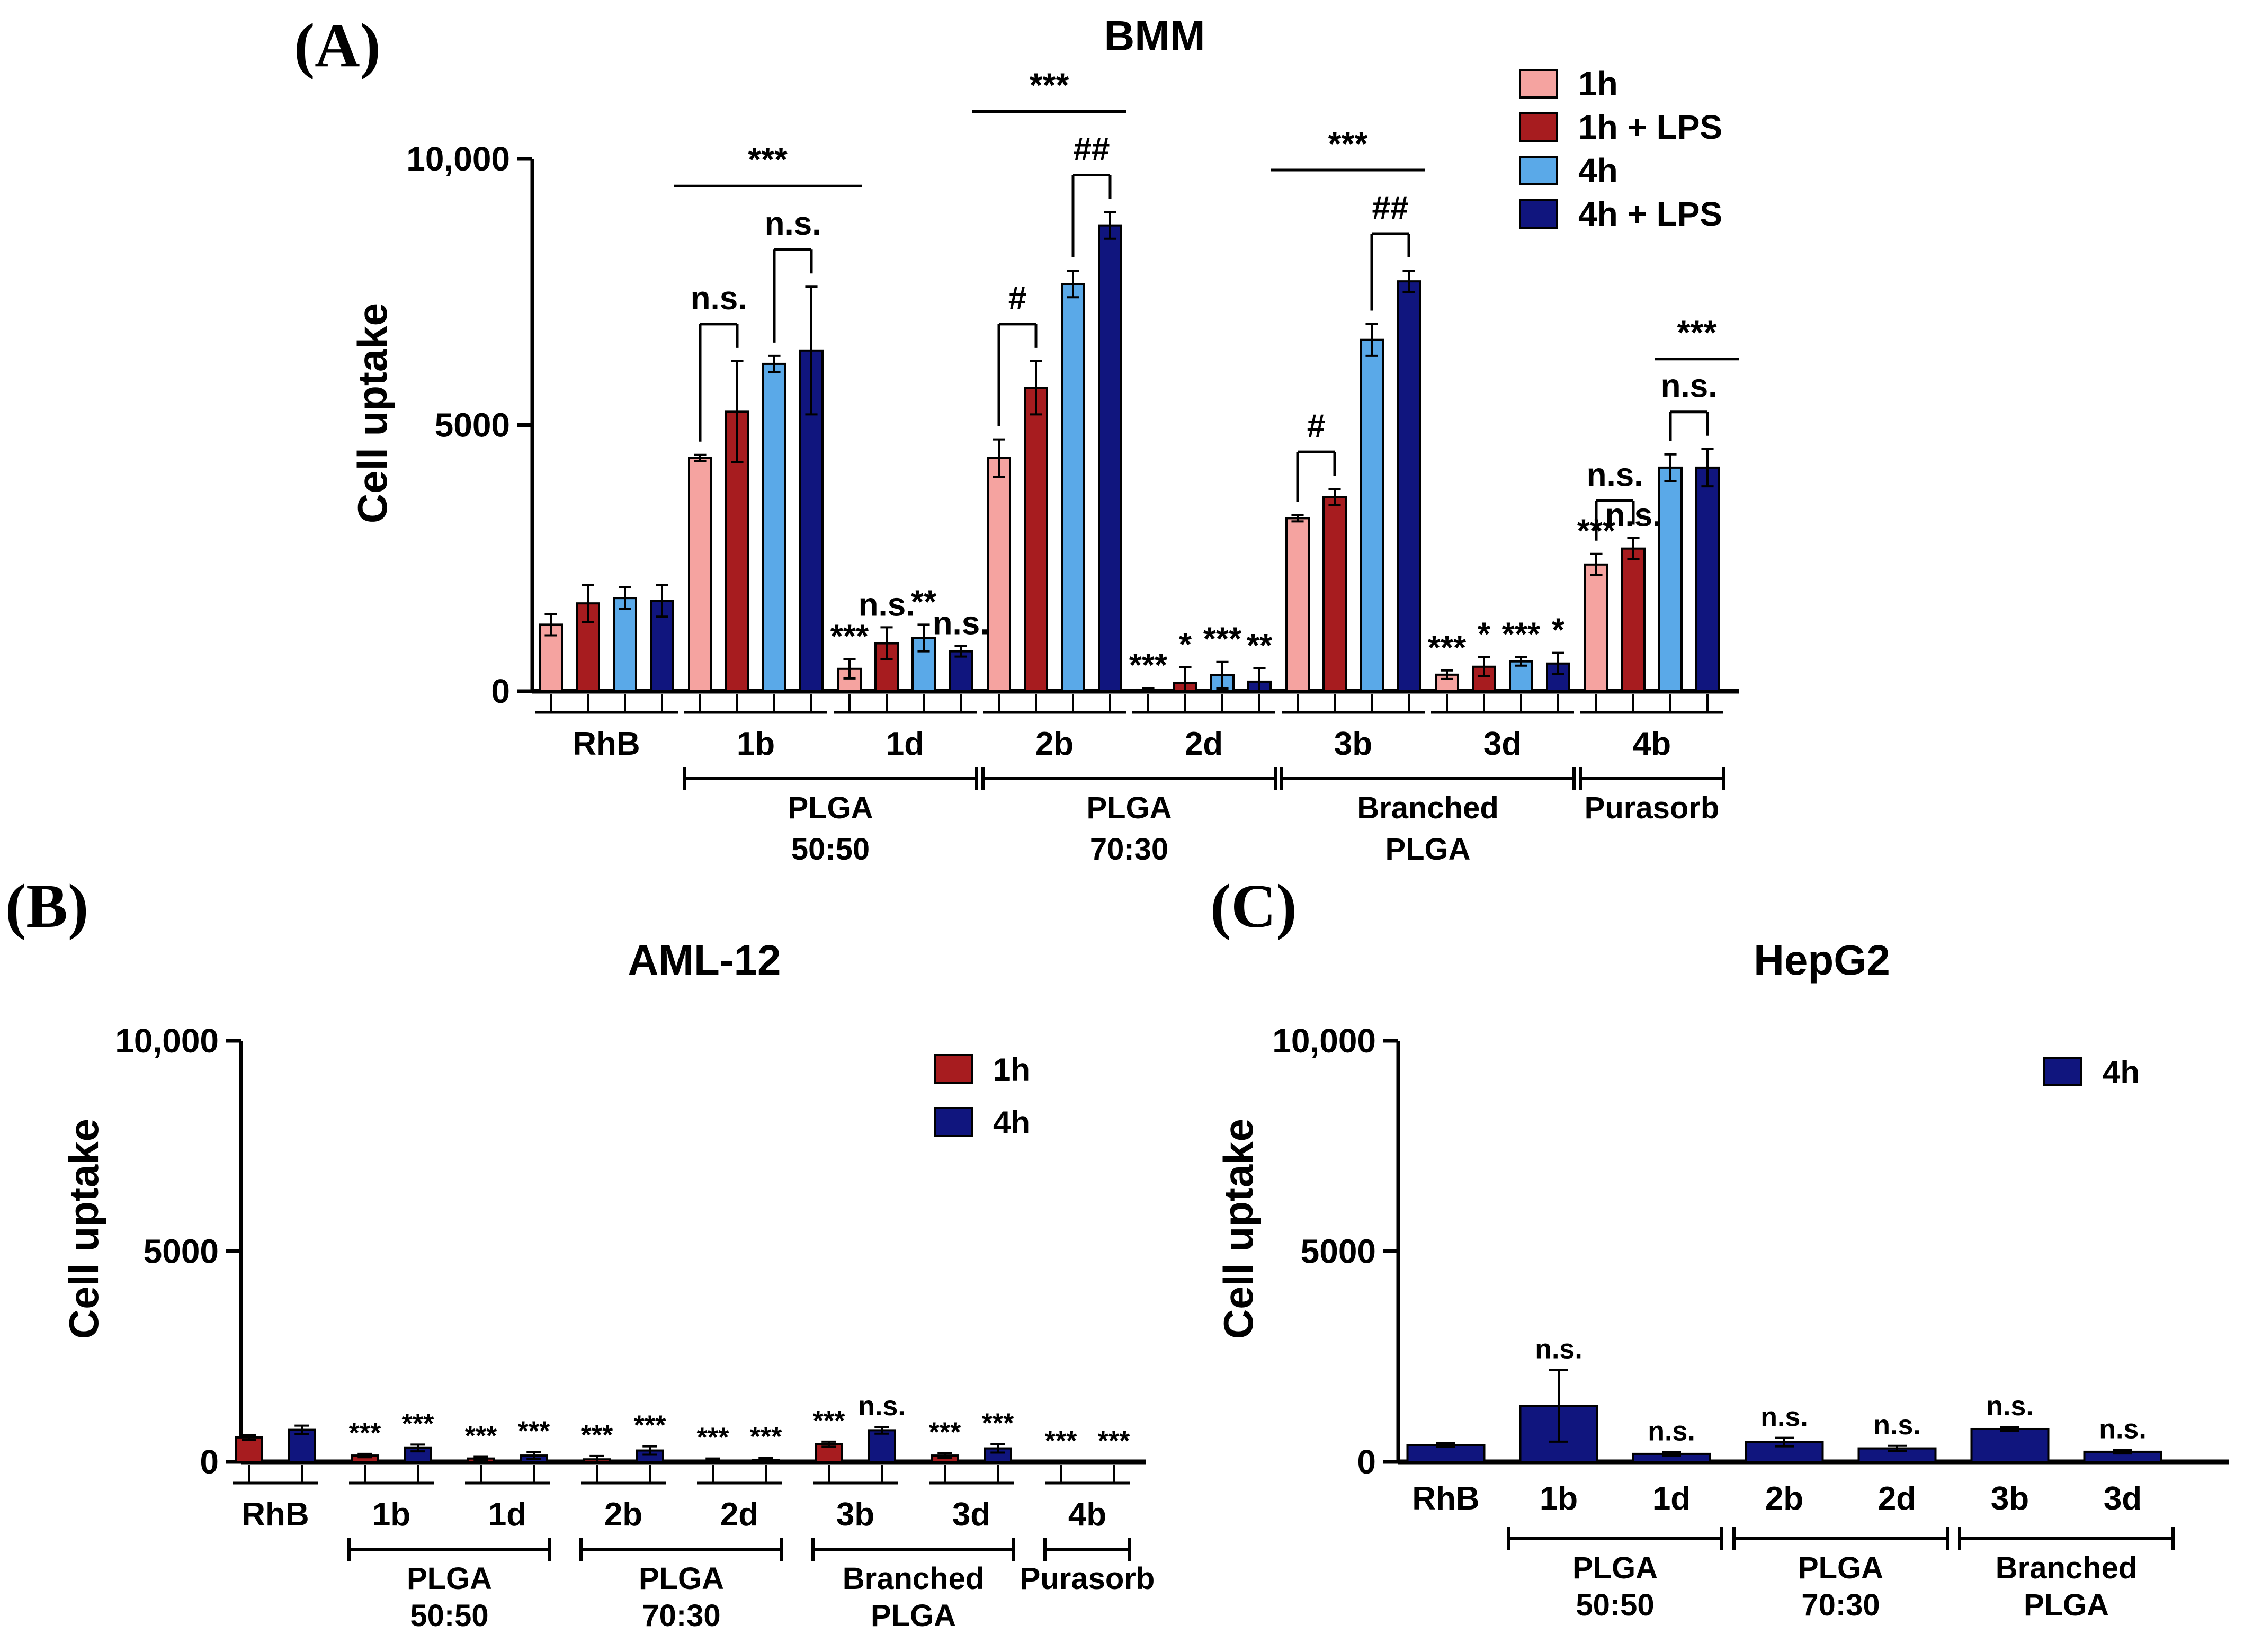 The width and height of the screenshot is (2262, 1652). Describe the element at coordinates (1297, 604) in the screenshot. I see `bar-1h-3b` at that location.